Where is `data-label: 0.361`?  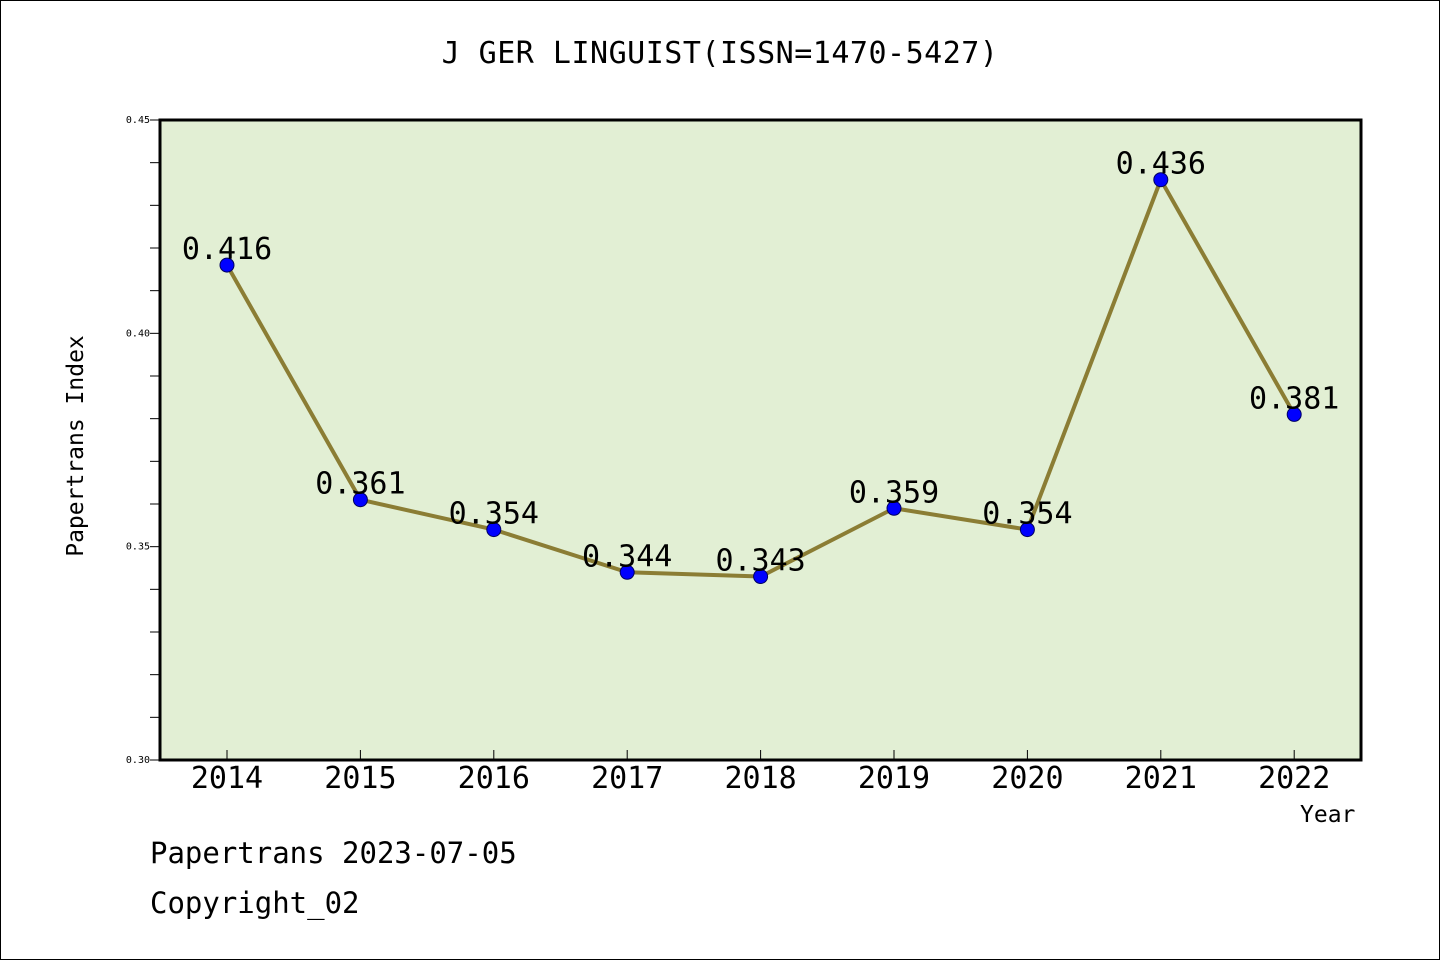 data-label: 0.361 is located at coordinates (360, 484).